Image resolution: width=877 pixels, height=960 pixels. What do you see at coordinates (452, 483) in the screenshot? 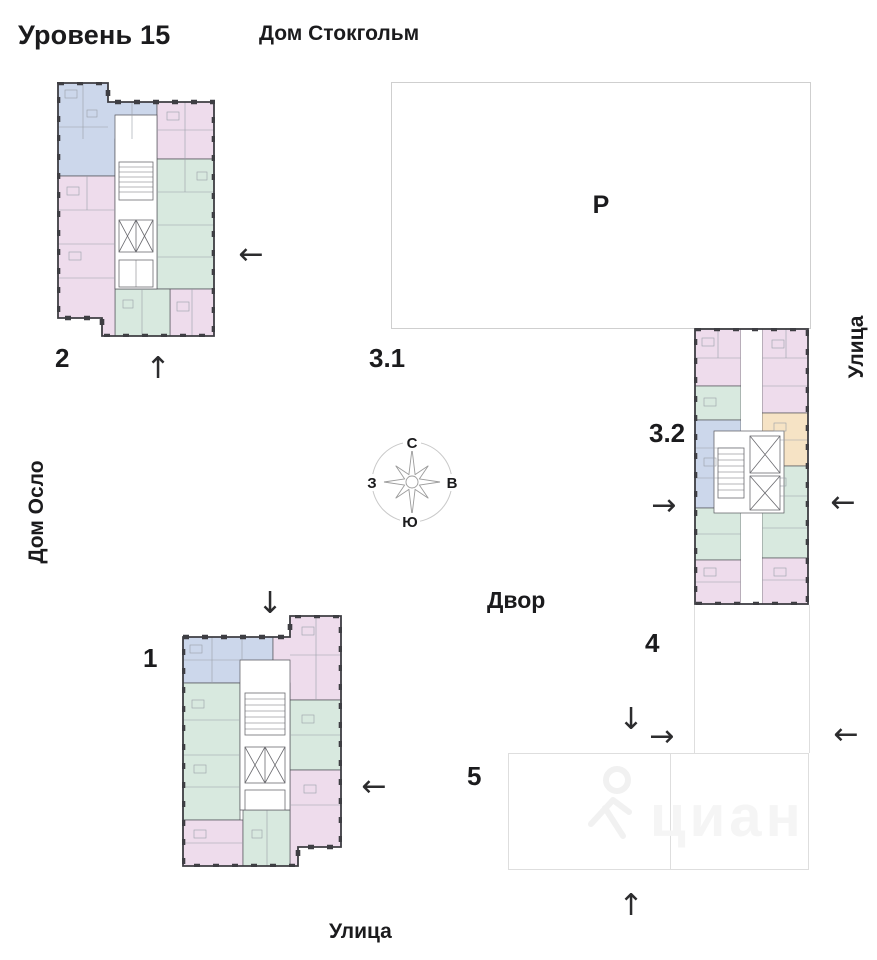
I see `compass-east-label: В` at bounding box center [452, 483].